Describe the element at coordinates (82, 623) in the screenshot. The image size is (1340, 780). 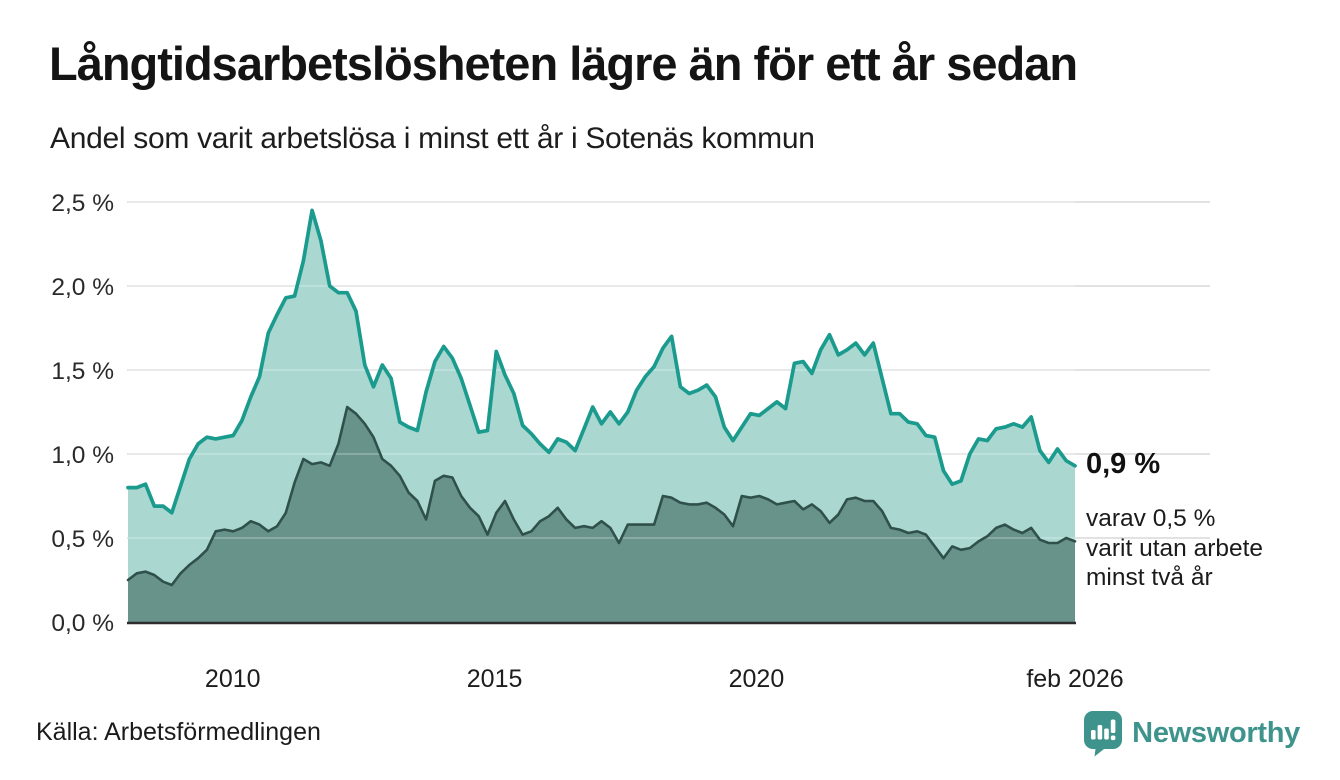
I see `y-tick-0,0 %: 0,0 %` at that location.